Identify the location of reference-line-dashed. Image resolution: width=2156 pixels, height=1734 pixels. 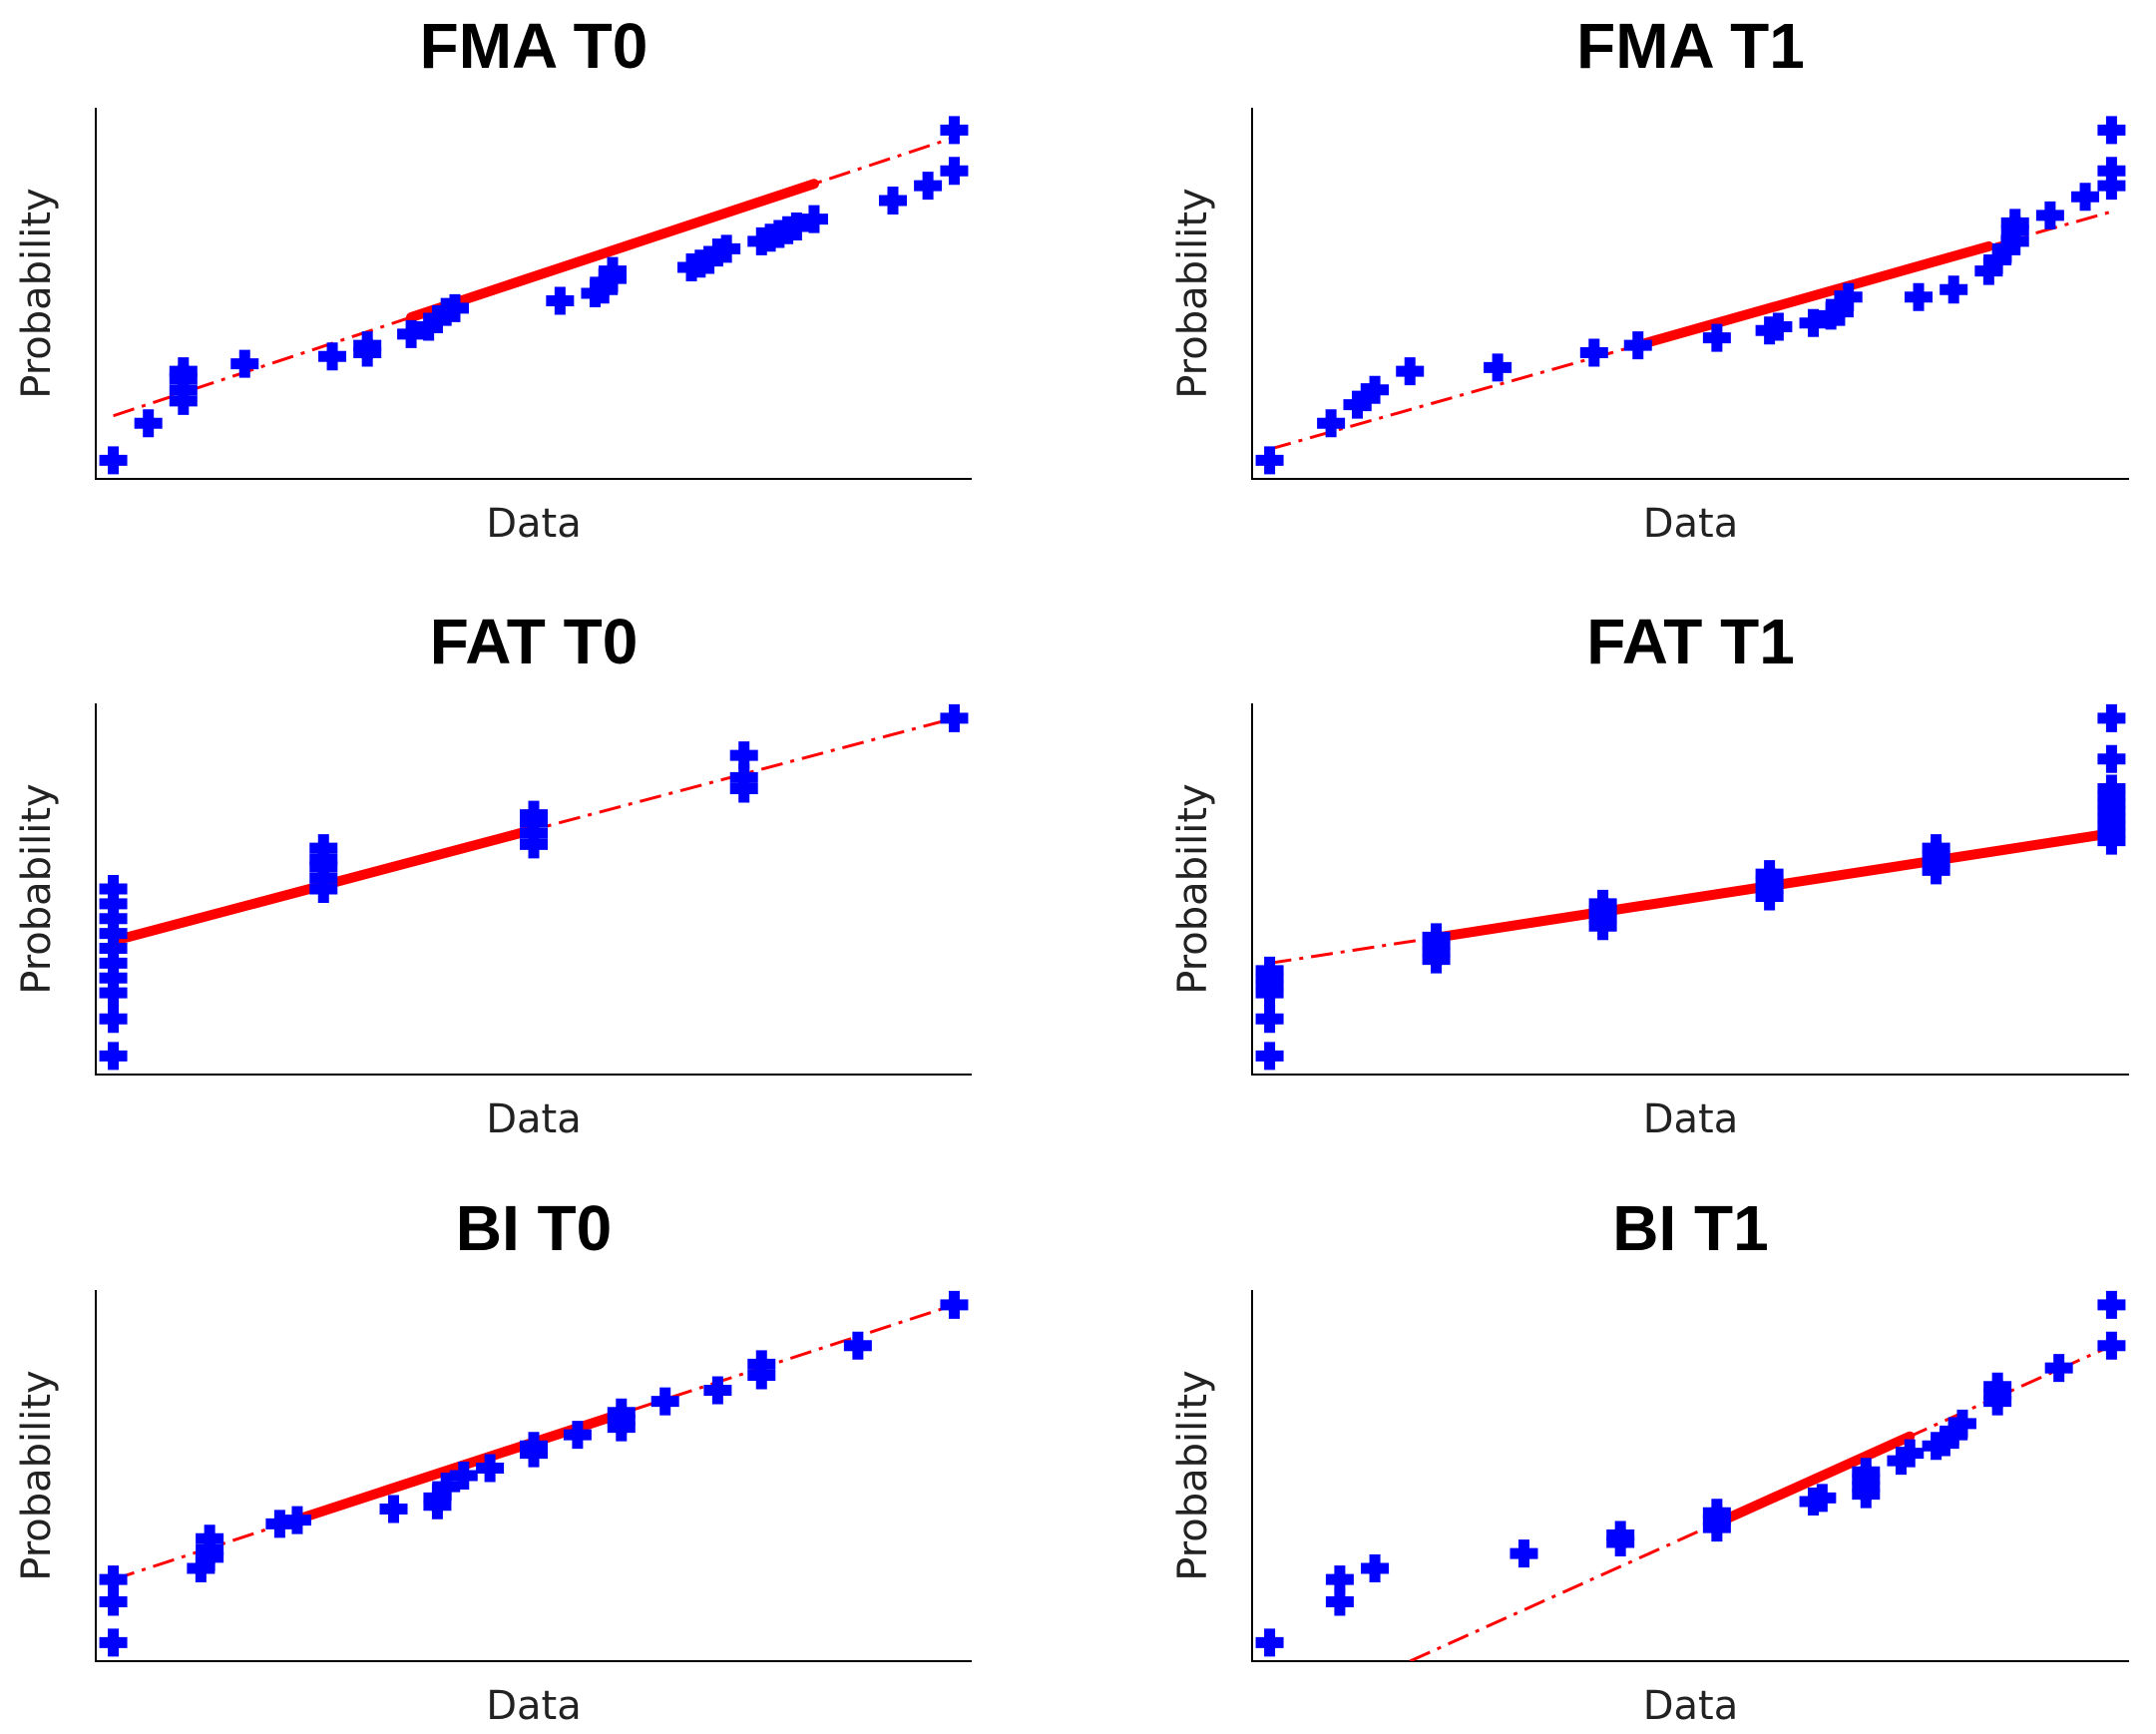
(534, 277).